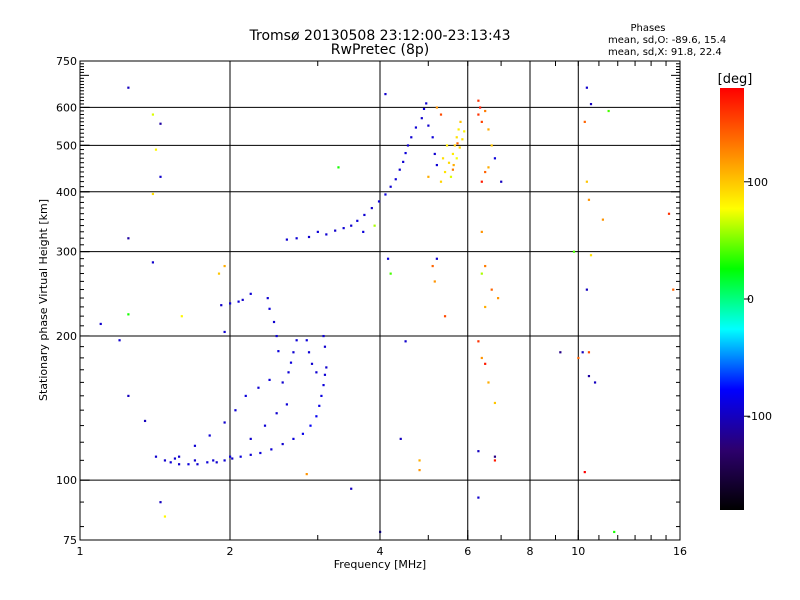 The image size is (800, 600). Describe the element at coordinates (380, 50) in the screenshot. I see `chart-subtitle: RwPretec (8p)` at that location.